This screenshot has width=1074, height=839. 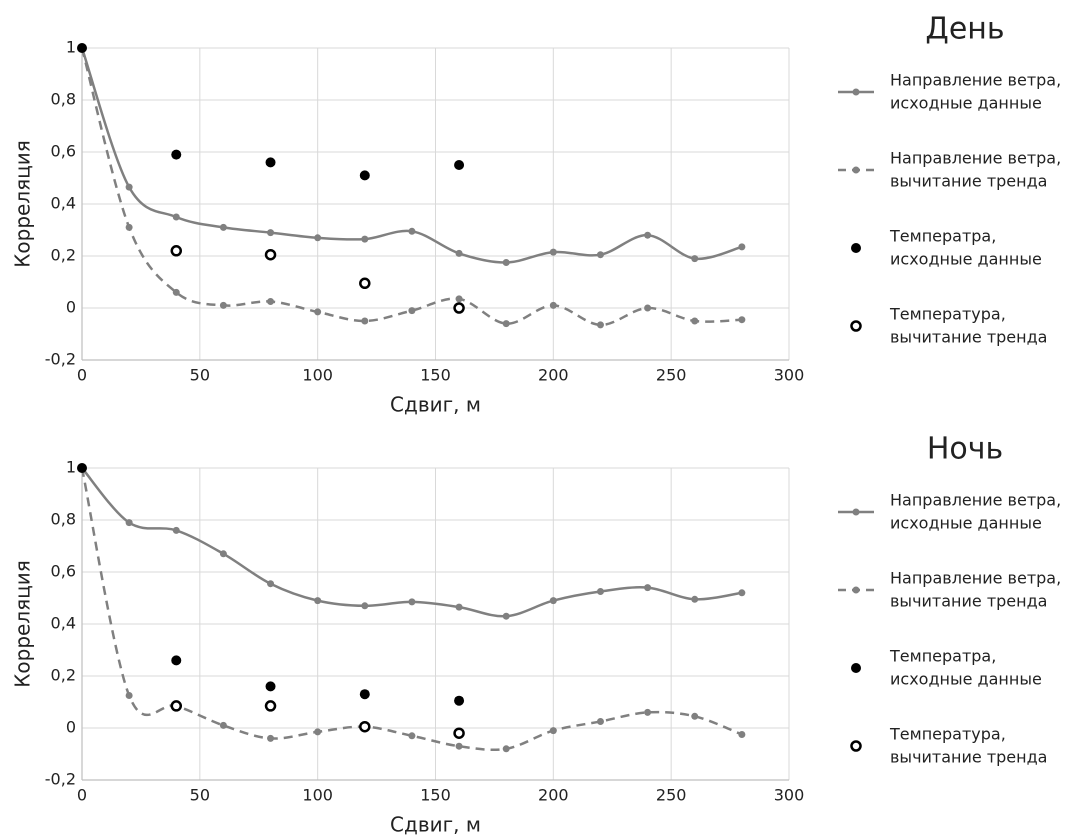 I want to click on chart-title: День, so click(x=964, y=29).